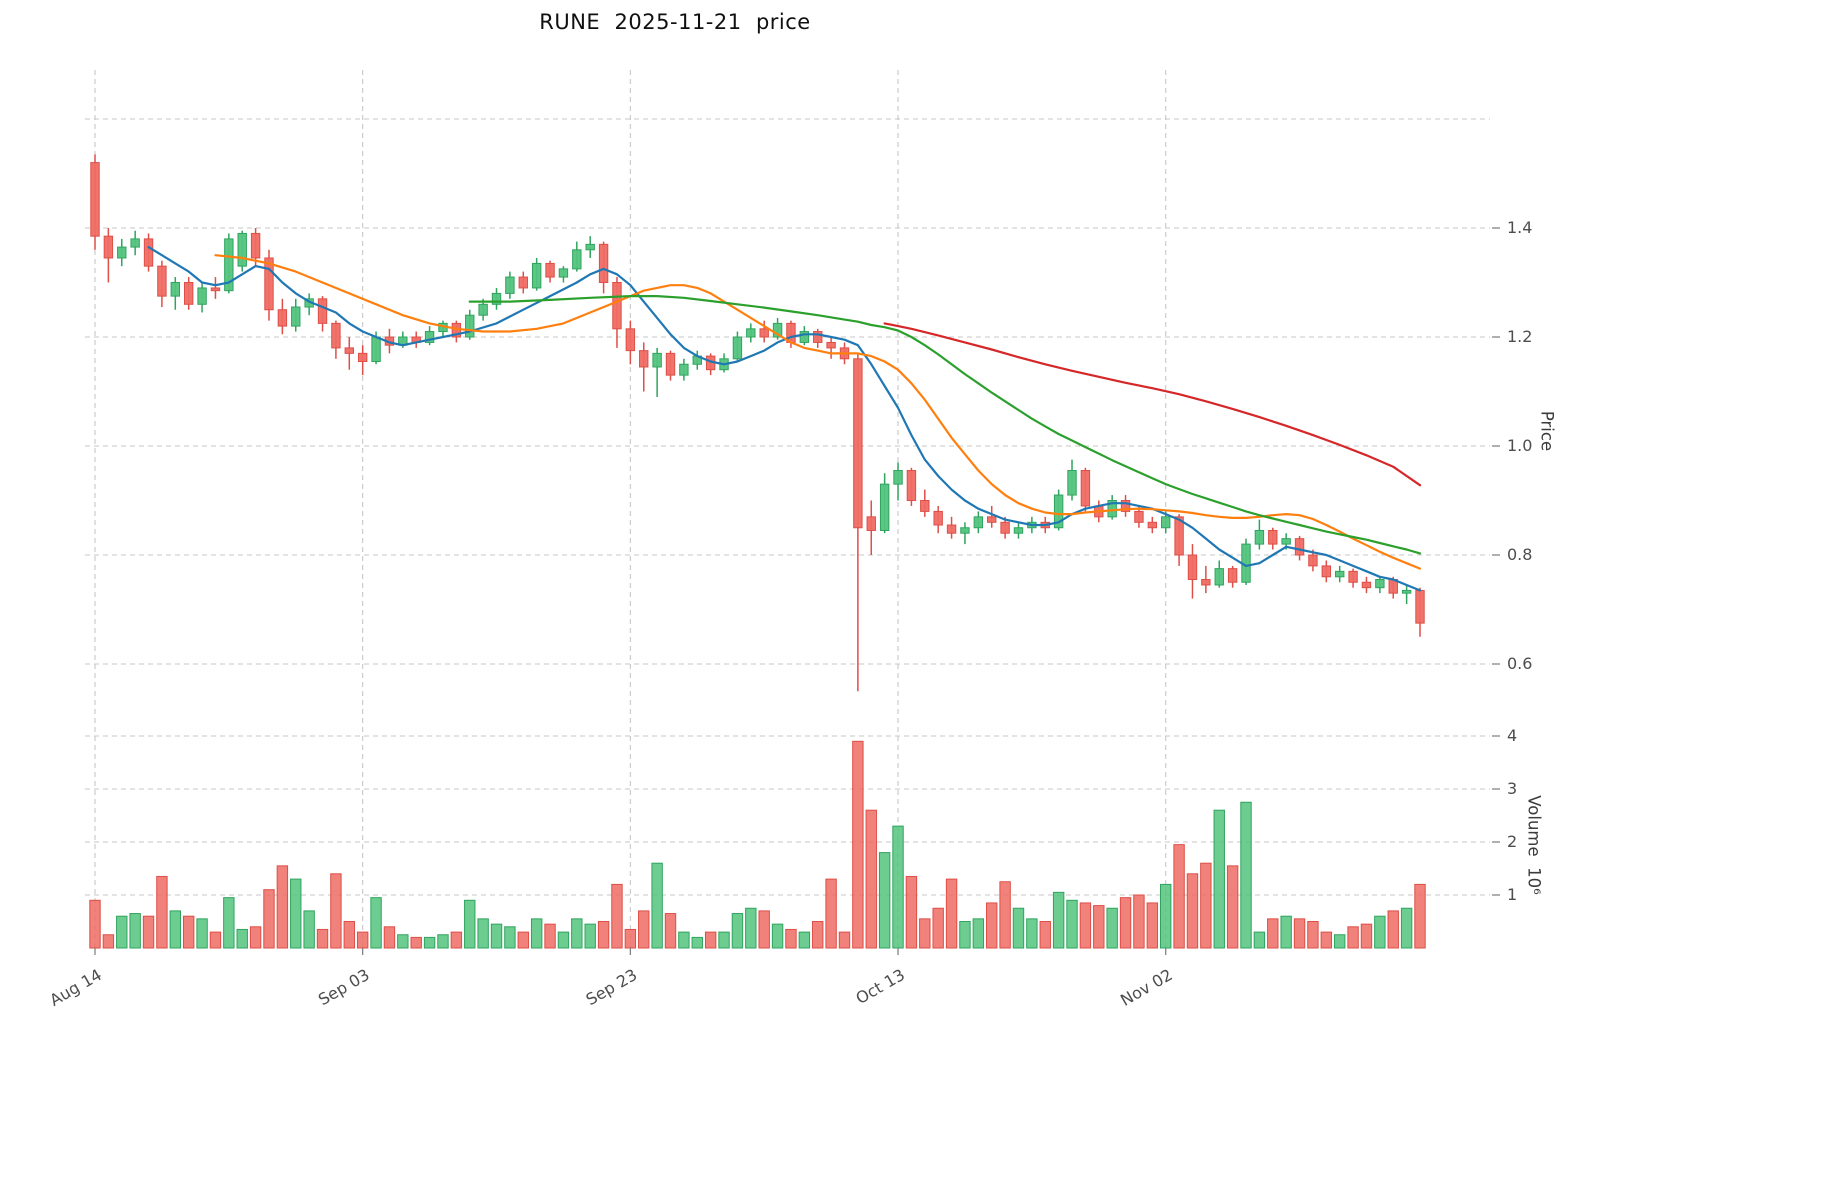  I want to click on volume-tick-label: 3, so click(1512, 788).